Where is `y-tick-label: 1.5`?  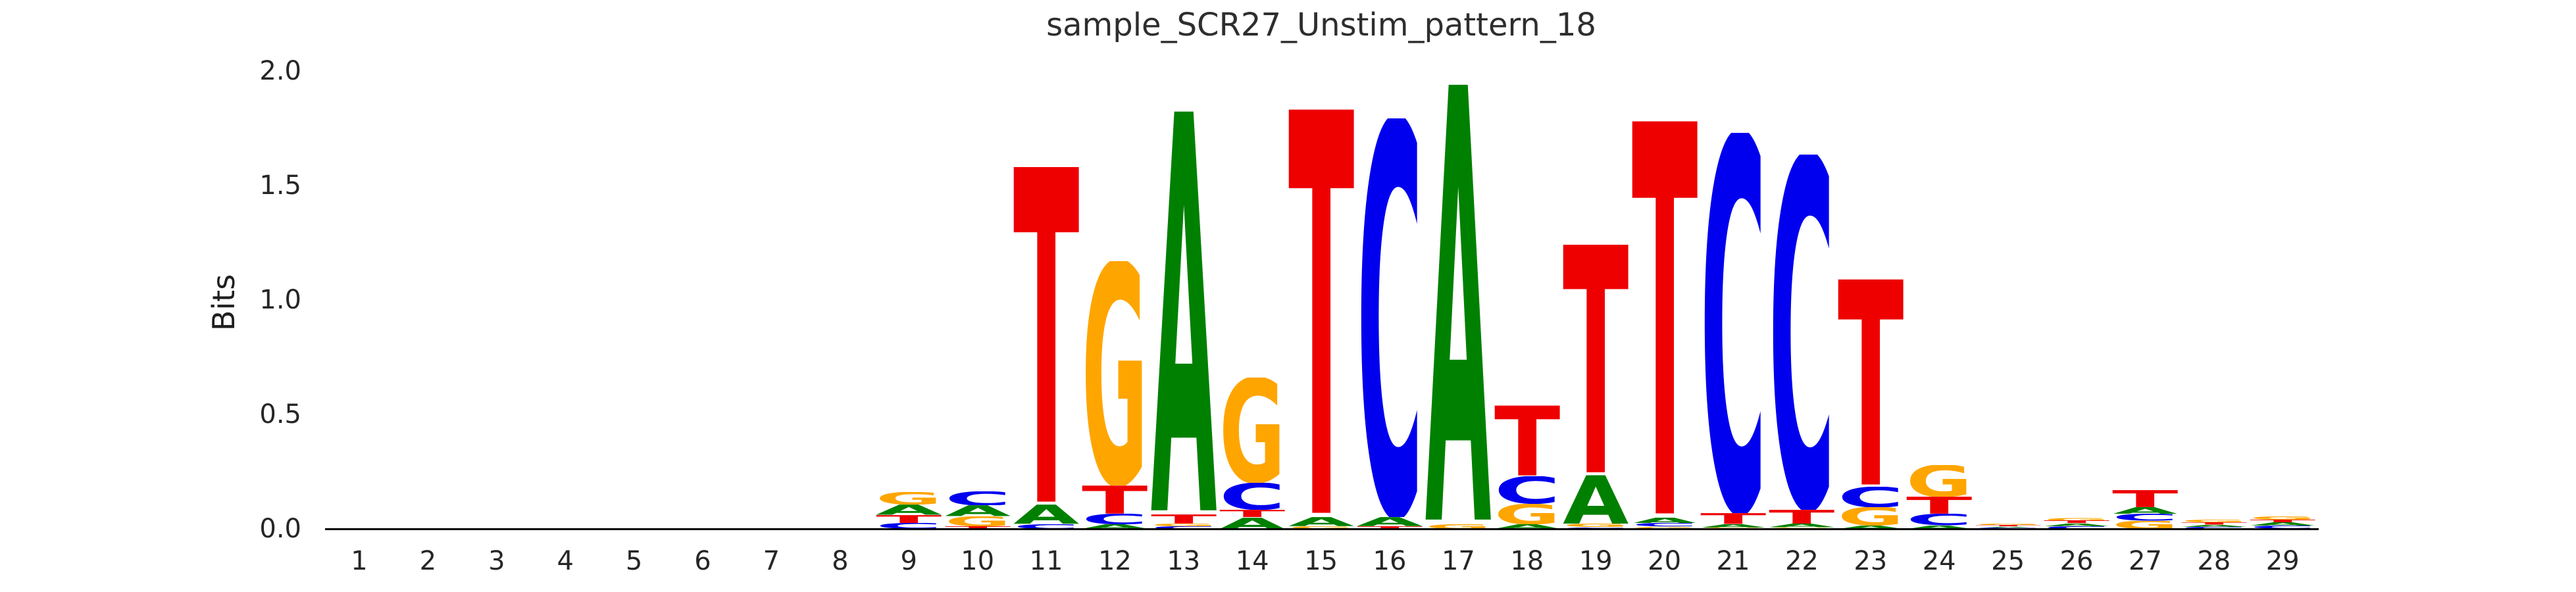 y-tick-label: 1.5 is located at coordinates (280, 185).